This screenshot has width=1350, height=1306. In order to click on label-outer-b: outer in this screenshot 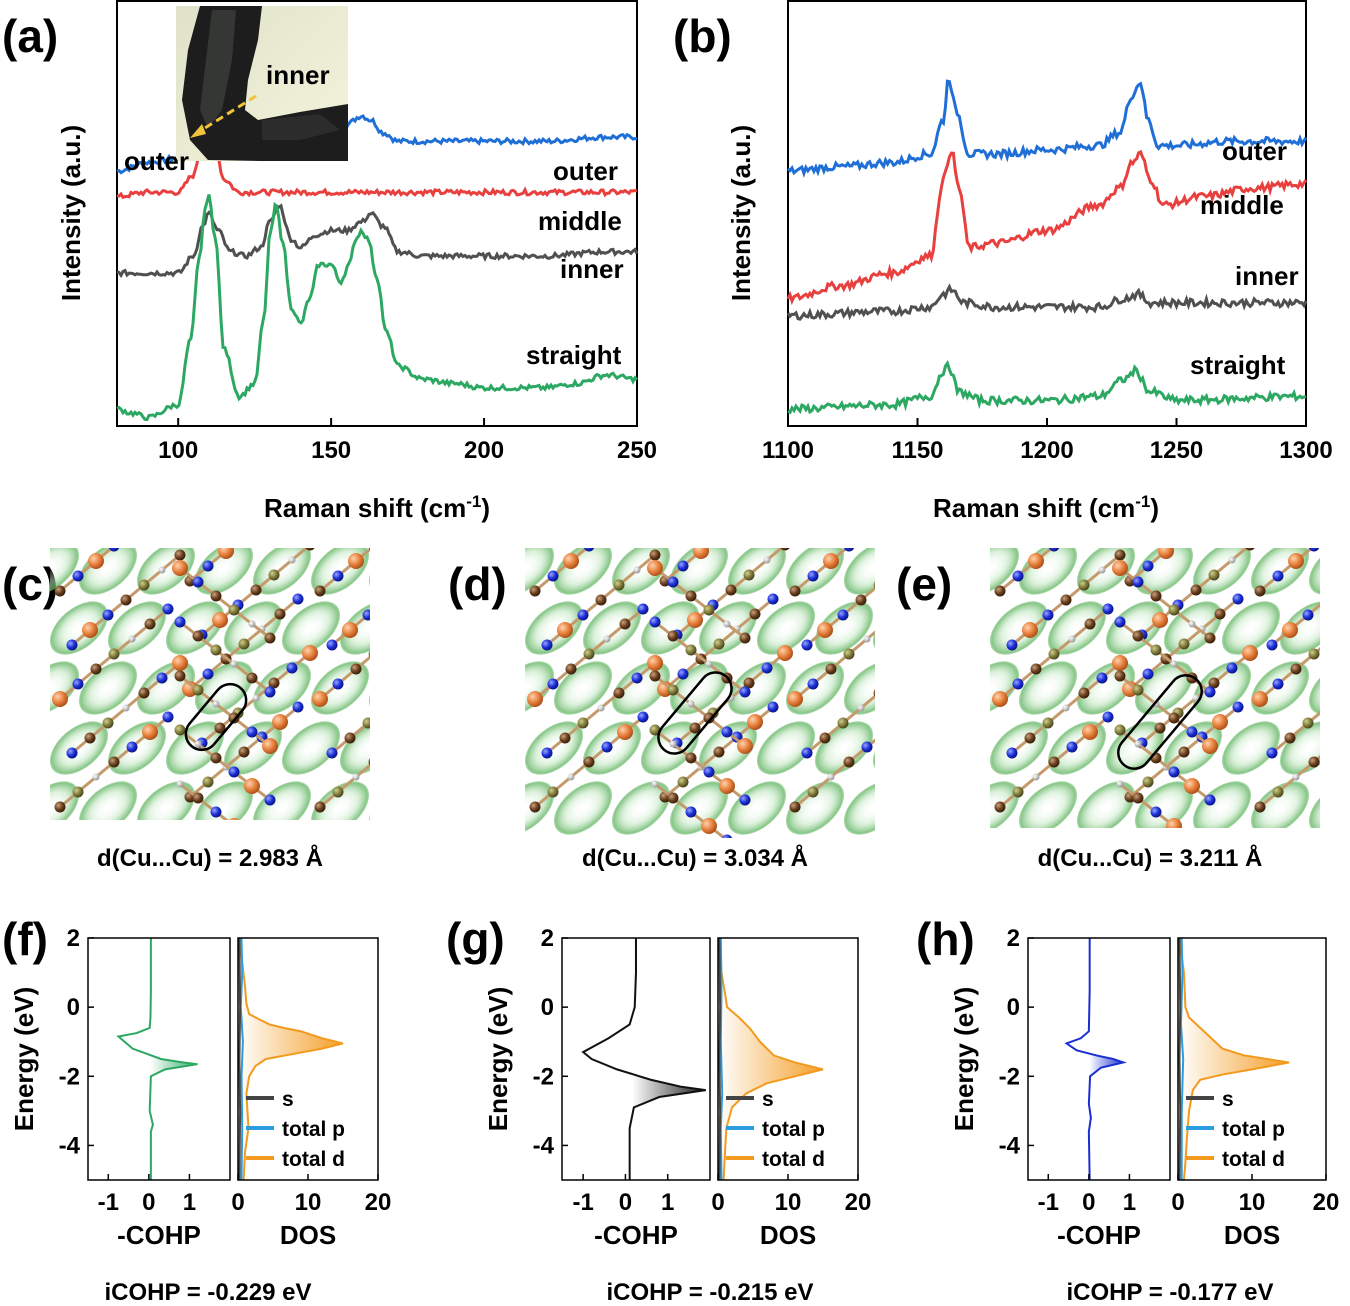, I will do `click(1254, 151)`.